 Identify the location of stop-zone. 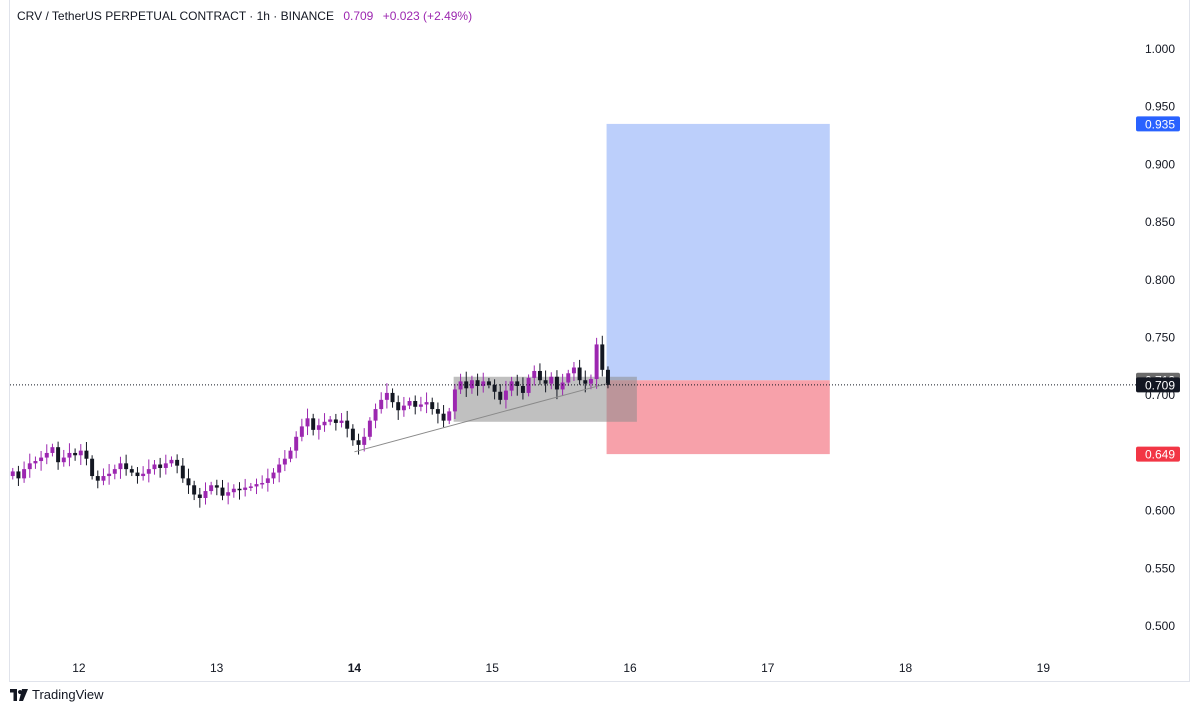
(718, 417).